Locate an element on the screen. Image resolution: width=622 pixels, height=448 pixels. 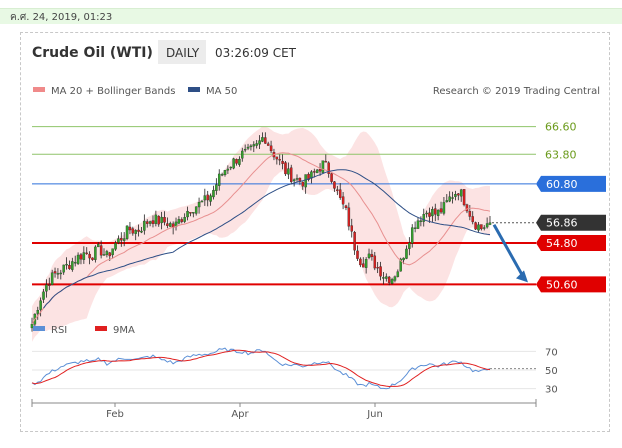
research-credit: Research © 2019 Trading Central is located at coordinates (516, 91).